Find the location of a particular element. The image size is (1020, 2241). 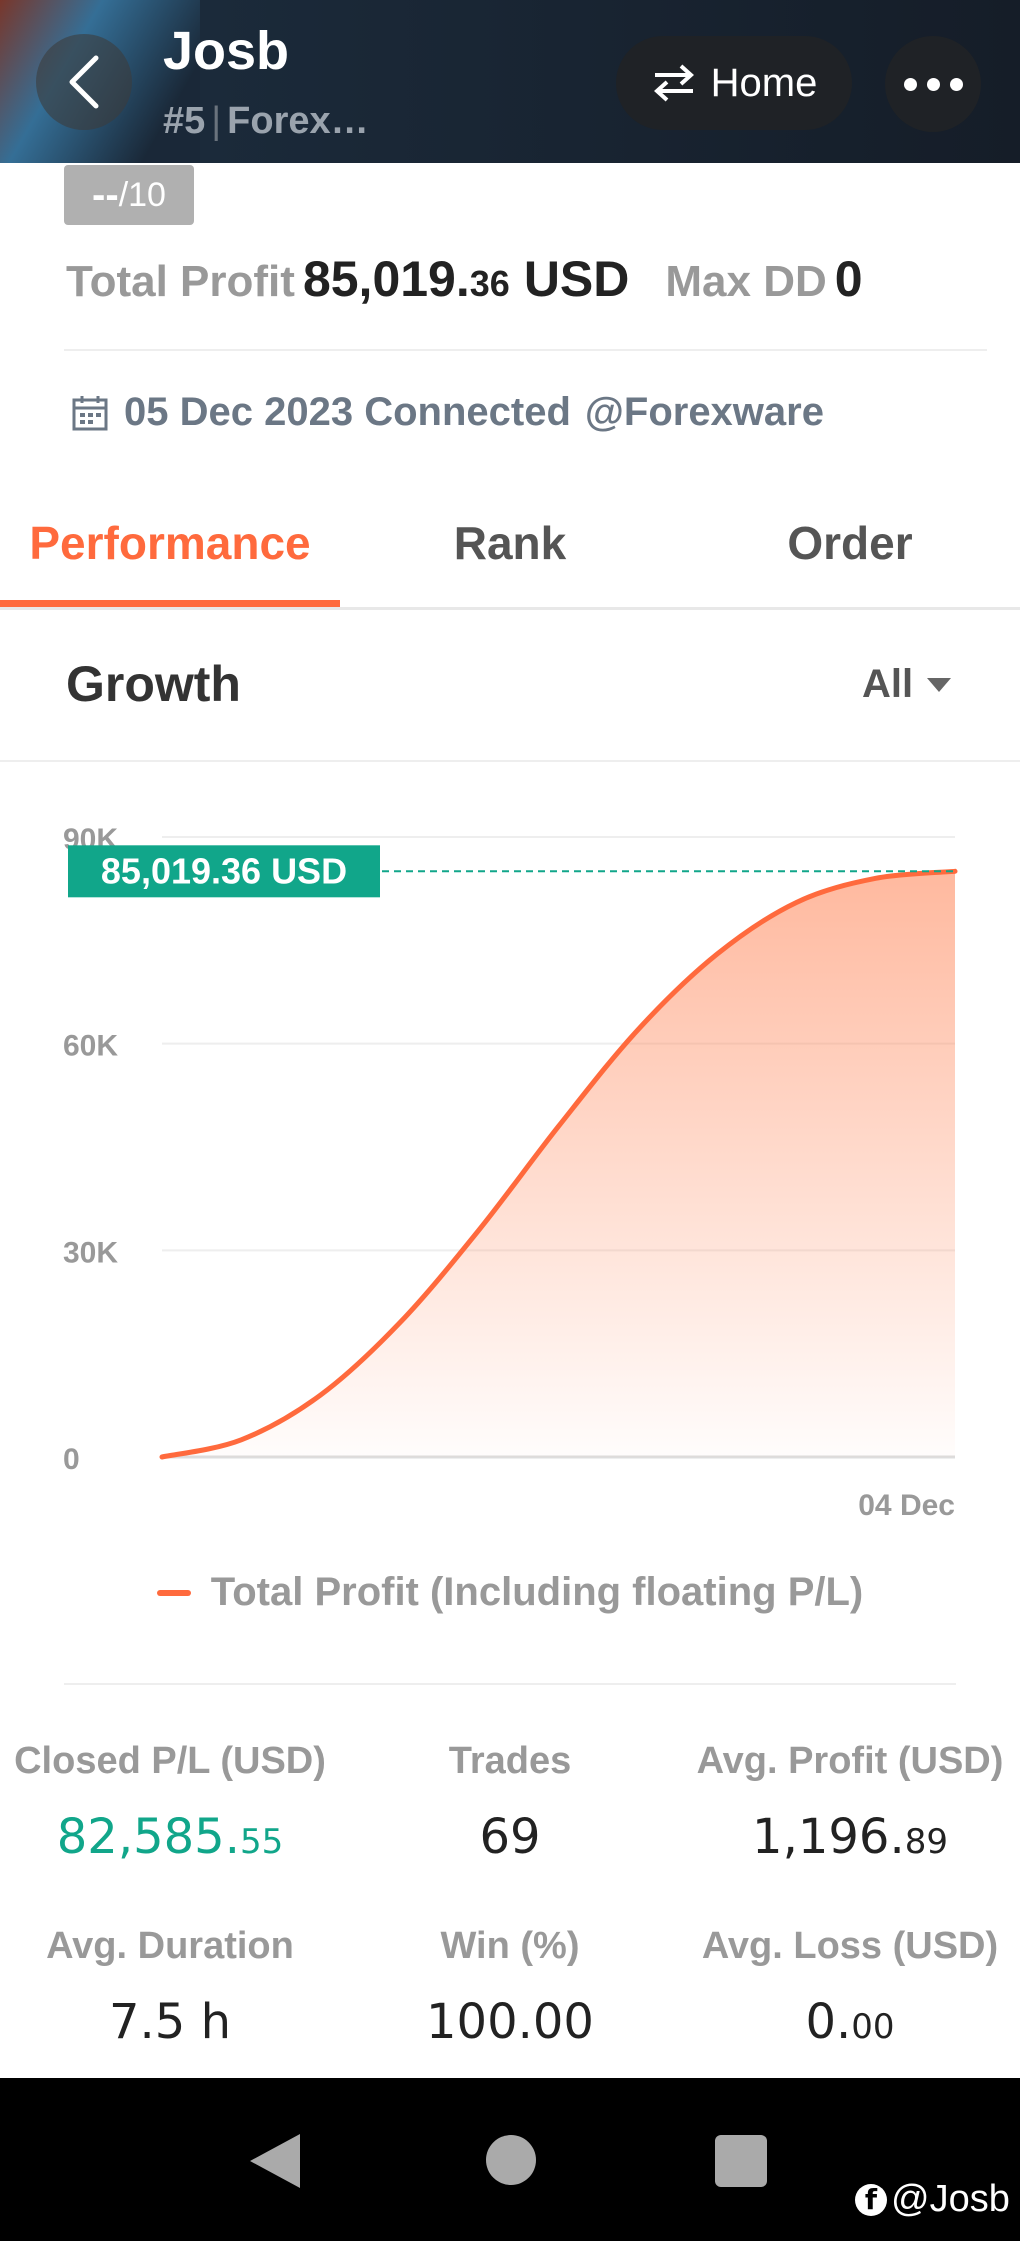

home-button: Home is located at coordinates (734, 83).